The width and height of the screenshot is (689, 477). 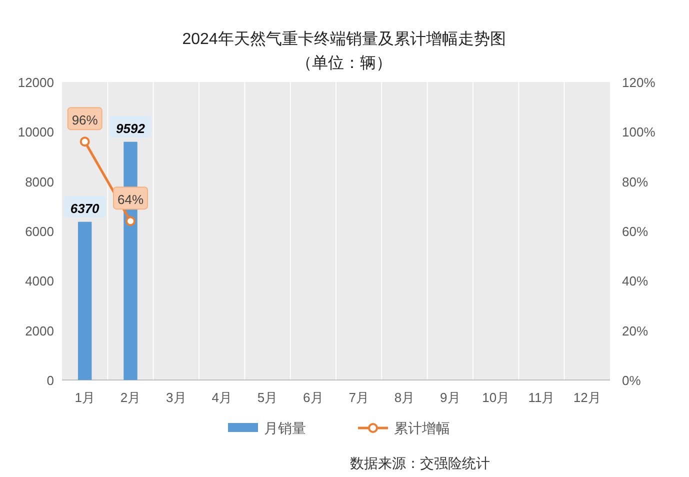 What do you see at coordinates (635, 281) in the screenshot?
I see `y2-tick-label: 40%` at bounding box center [635, 281].